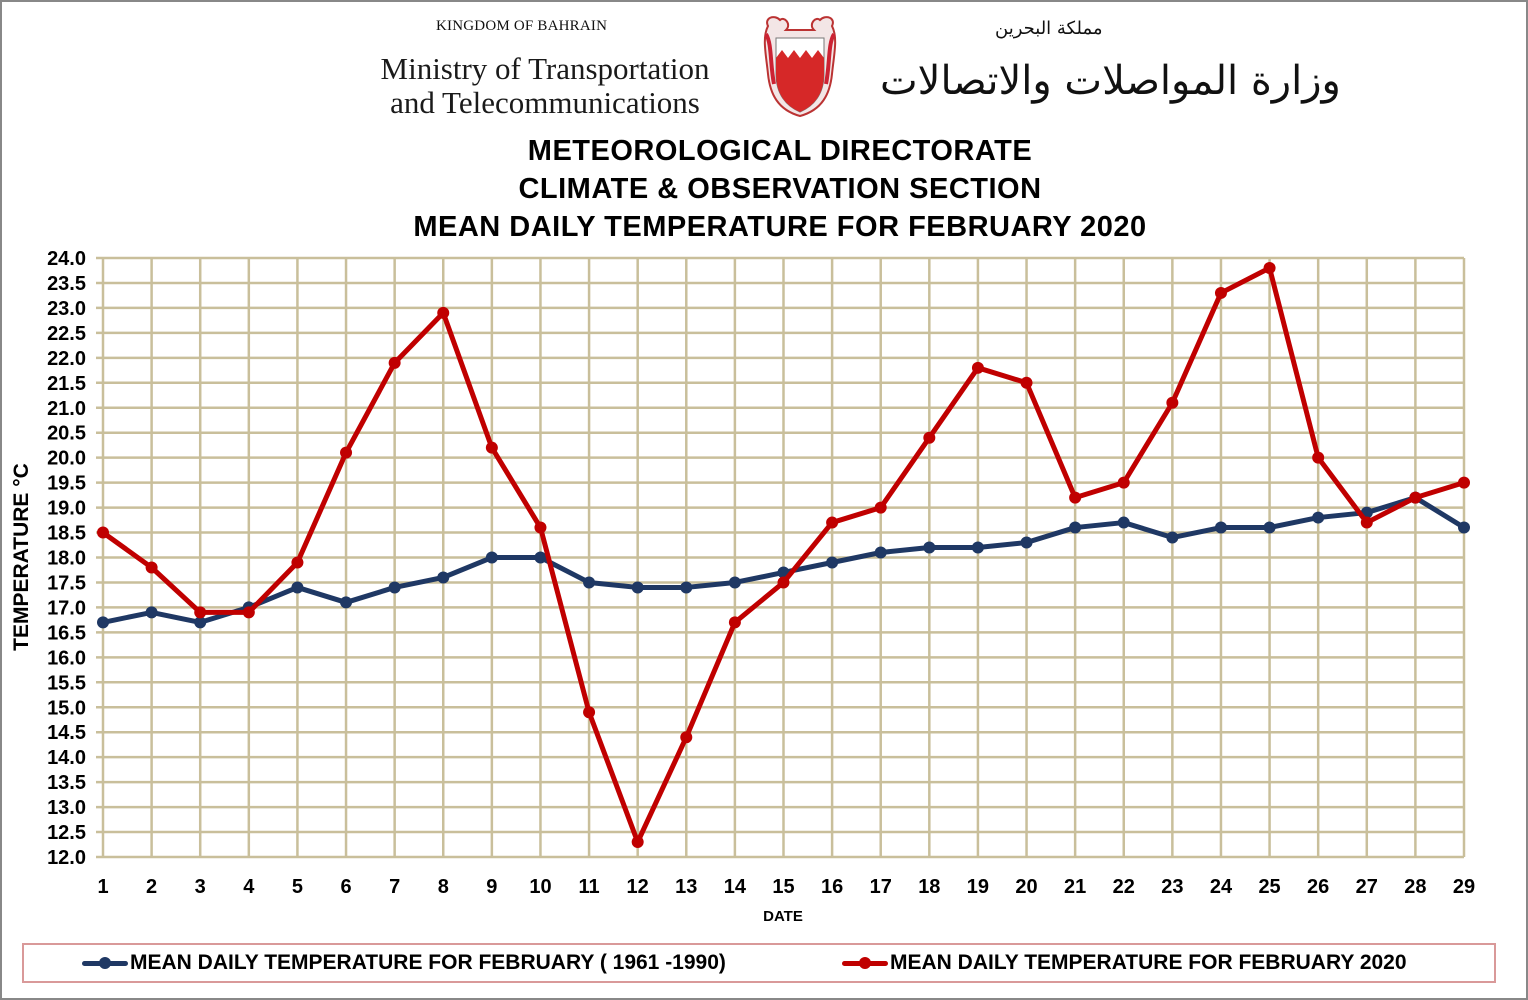 The width and height of the screenshot is (1528, 1000). I want to click on x-tick-label: 21, so click(1075, 887).